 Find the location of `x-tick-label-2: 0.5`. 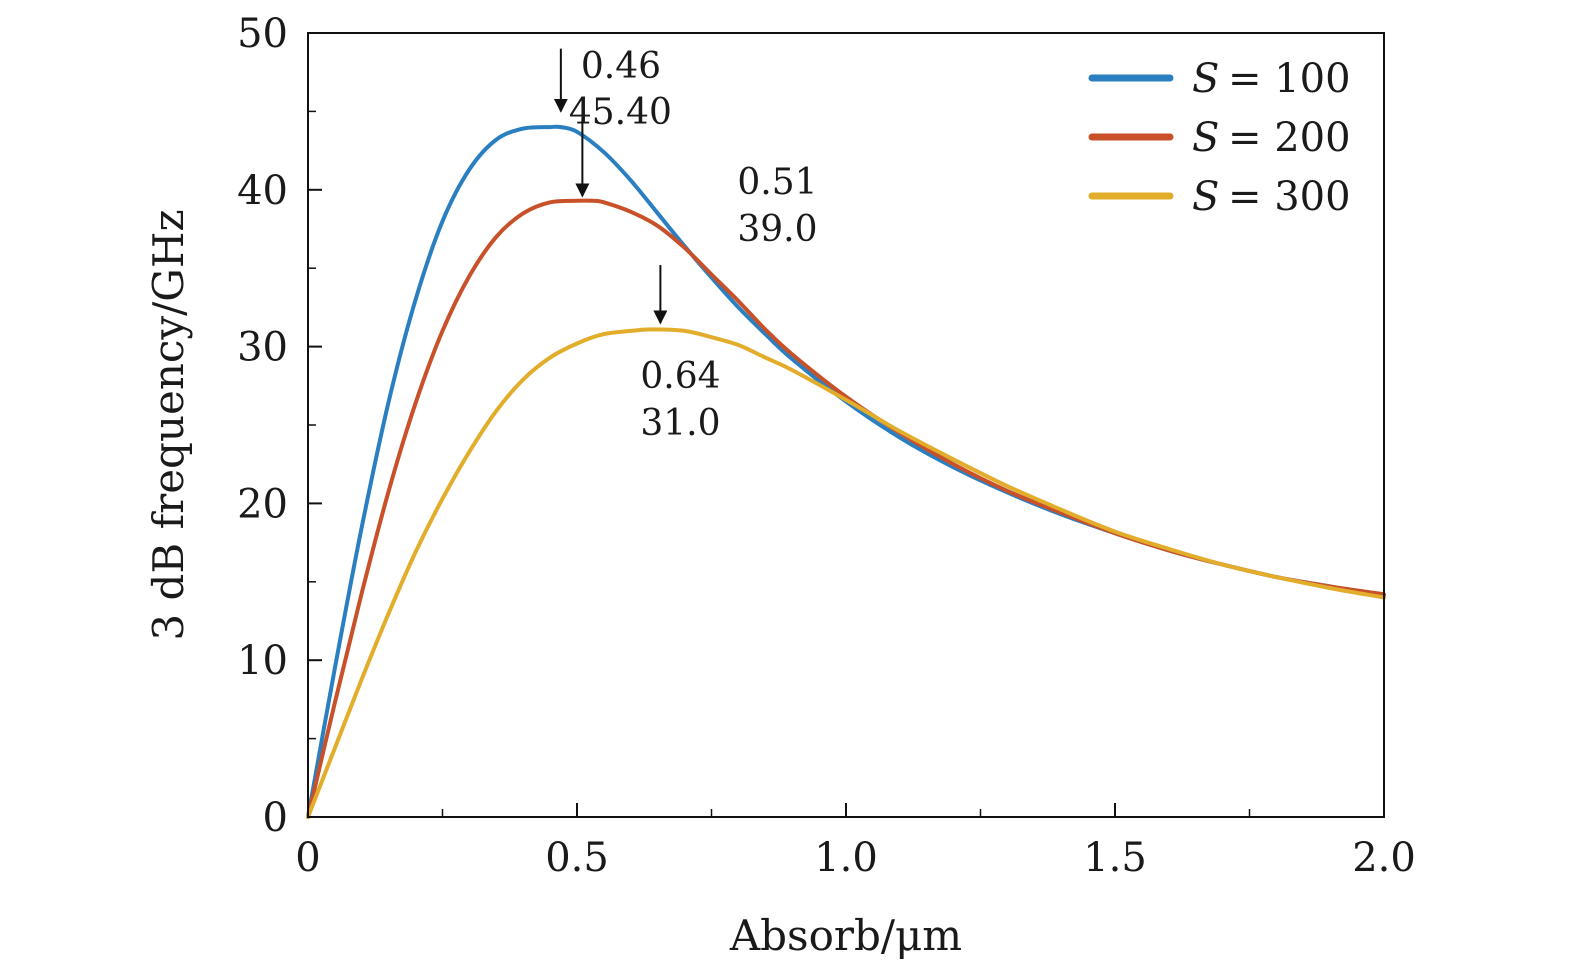

x-tick-label-2: 0.5 is located at coordinates (577, 858).